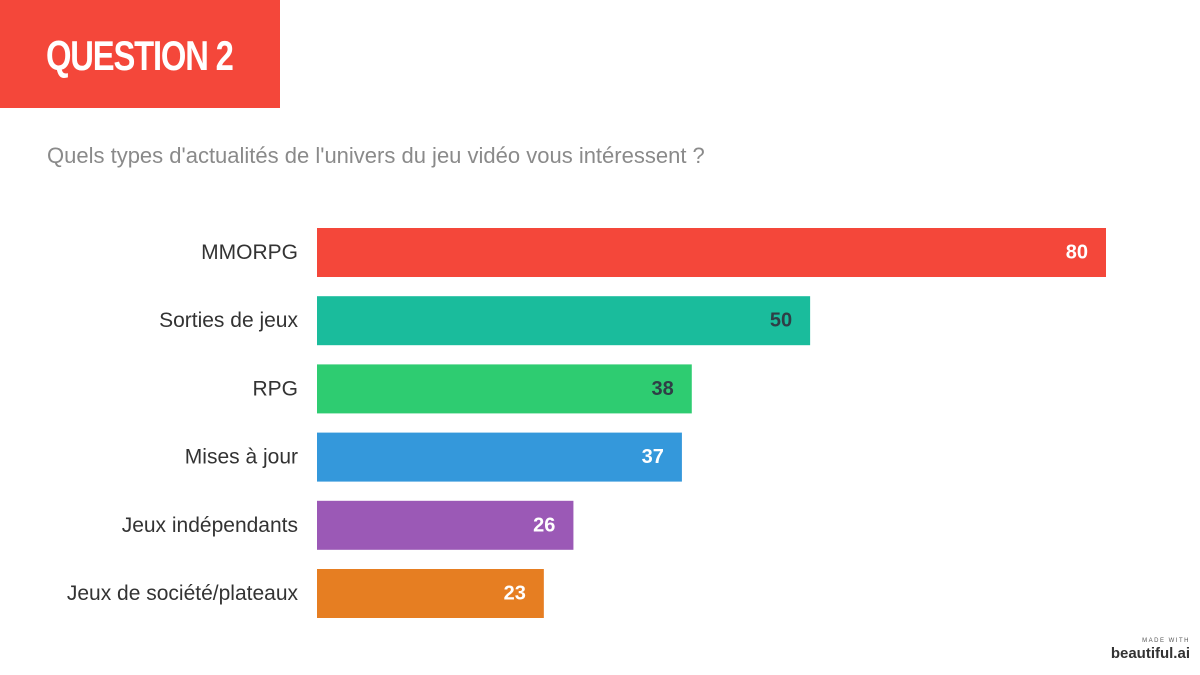 This screenshot has width=1200, height=675. Describe the element at coordinates (1166, 641) in the screenshot. I see `made-with-label: MADE WITH` at that location.